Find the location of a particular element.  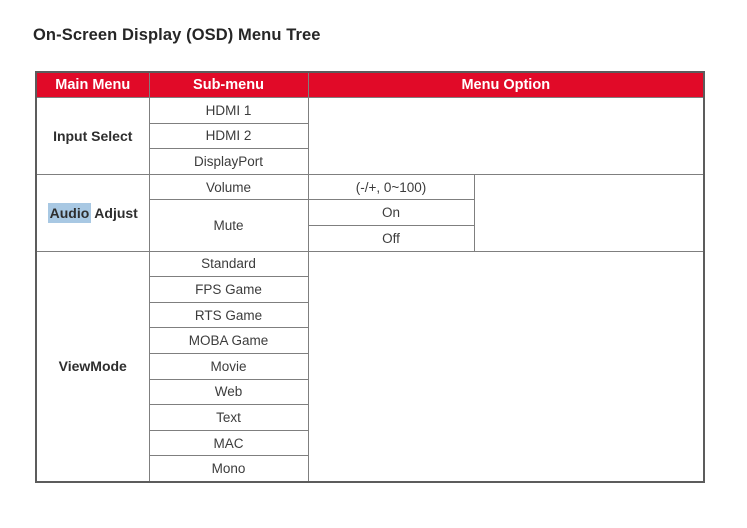

sub-menu-movie: Movie is located at coordinates (228, 366).